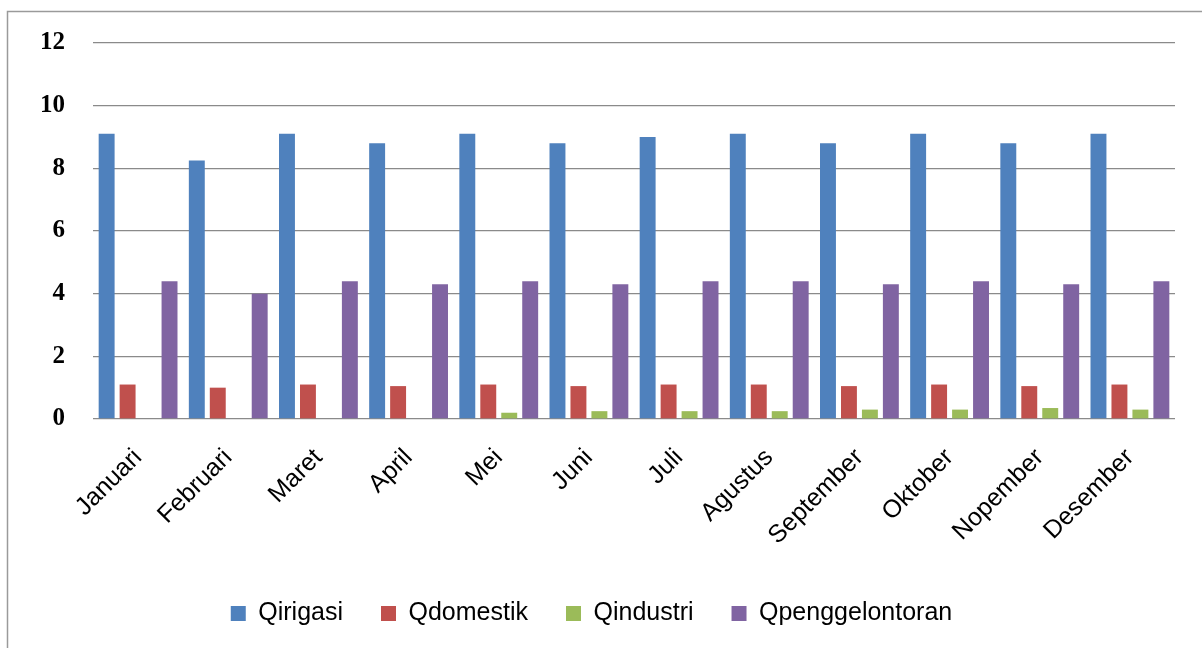  What do you see at coordinates (58, 166) in the screenshot?
I see `y-tick-label: 8` at bounding box center [58, 166].